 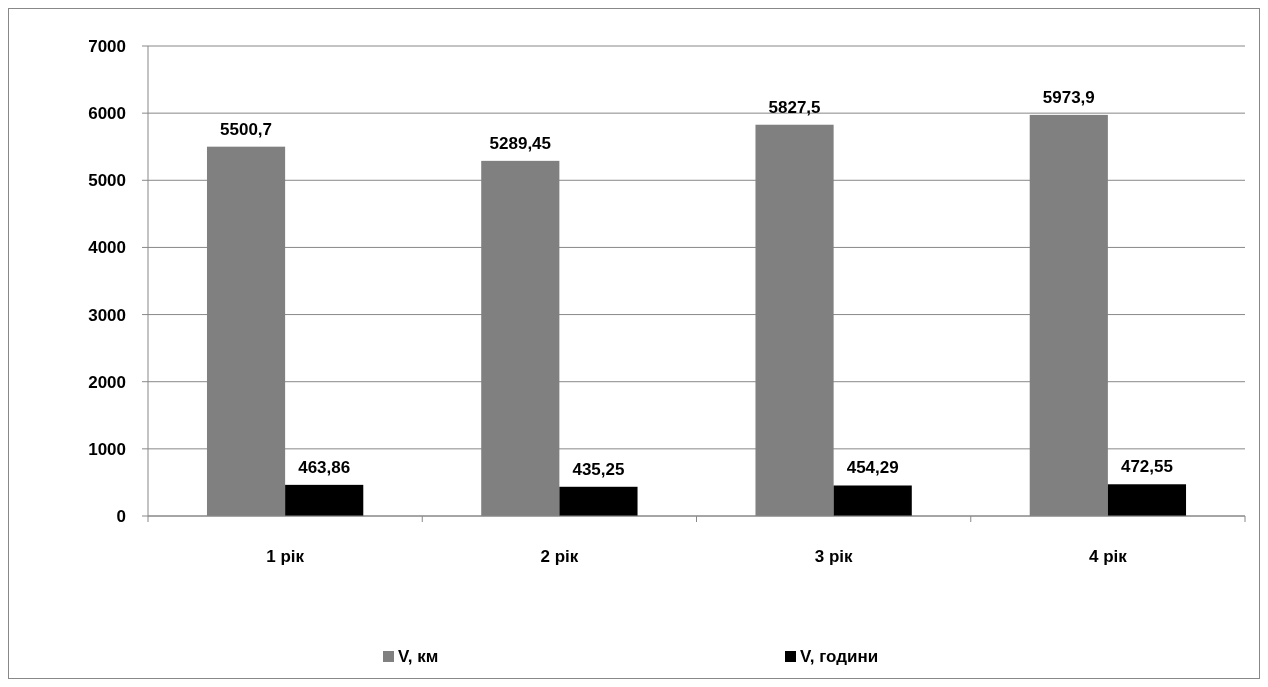 I want to click on data-label: 5973,9, so click(x=1068, y=97).